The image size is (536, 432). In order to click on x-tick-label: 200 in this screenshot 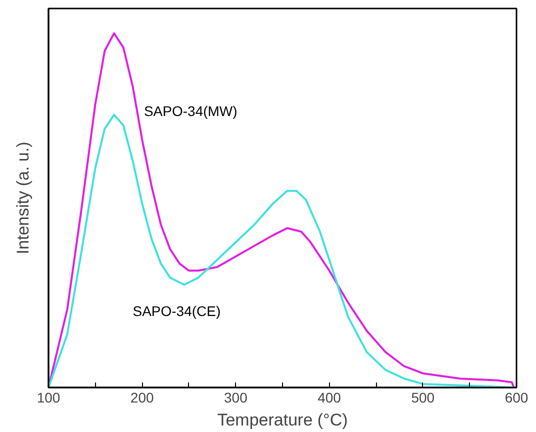, I will do `click(142, 398)`.